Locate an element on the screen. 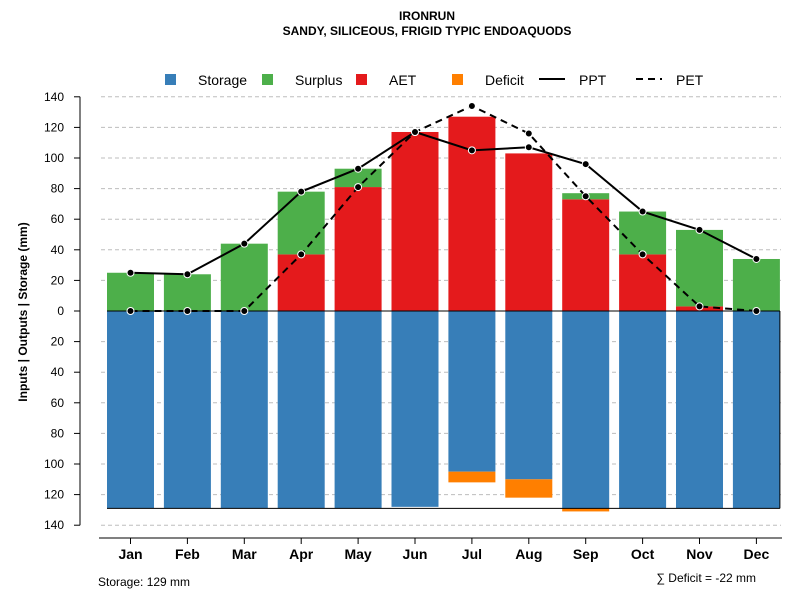  x-tick-label: Sep is located at coordinates (586, 554).